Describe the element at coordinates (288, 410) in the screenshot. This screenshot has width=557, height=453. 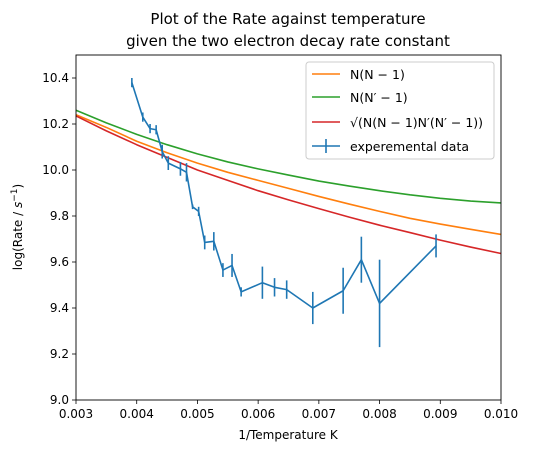
I see `x-axis: 0.003 0.004 0.005 0.006 0.007 0.008 0.009 0.010` at that location.